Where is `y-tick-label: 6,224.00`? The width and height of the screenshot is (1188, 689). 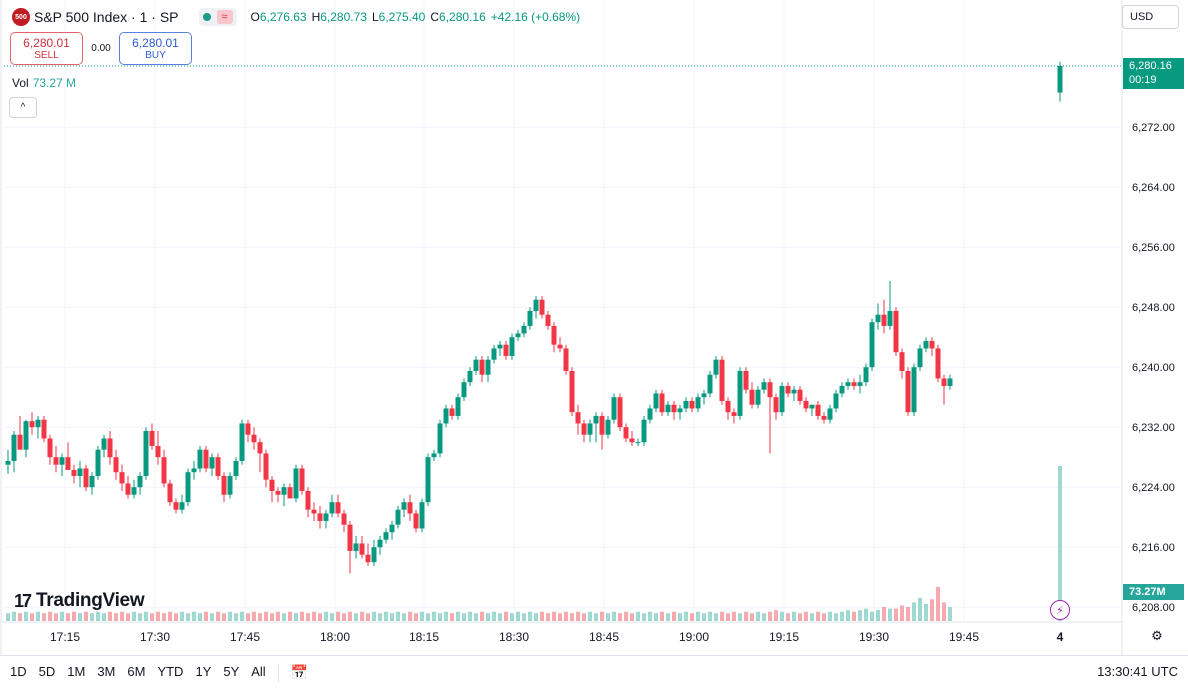
y-tick-label: 6,224.00 is located at coordinates (1153, 488).